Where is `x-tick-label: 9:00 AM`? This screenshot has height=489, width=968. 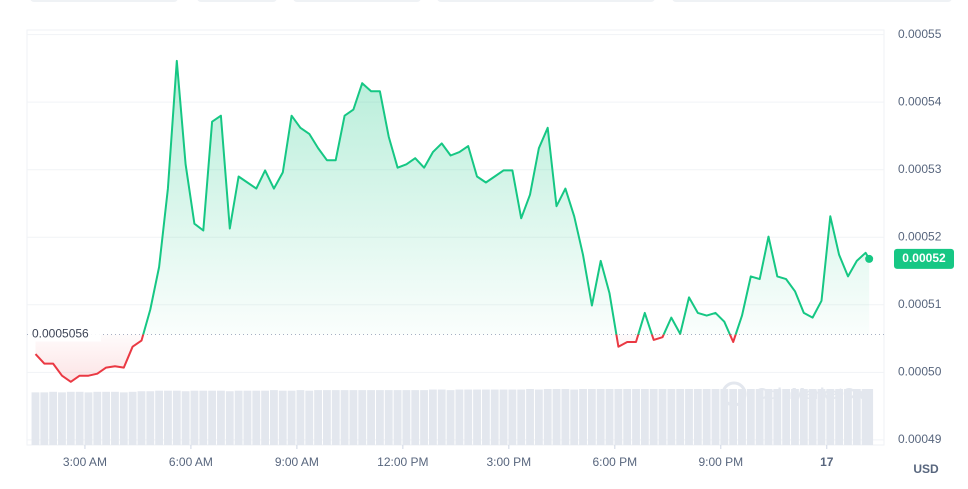
x-tick-label: 9:00 AM is located at coordinates (297, 462).